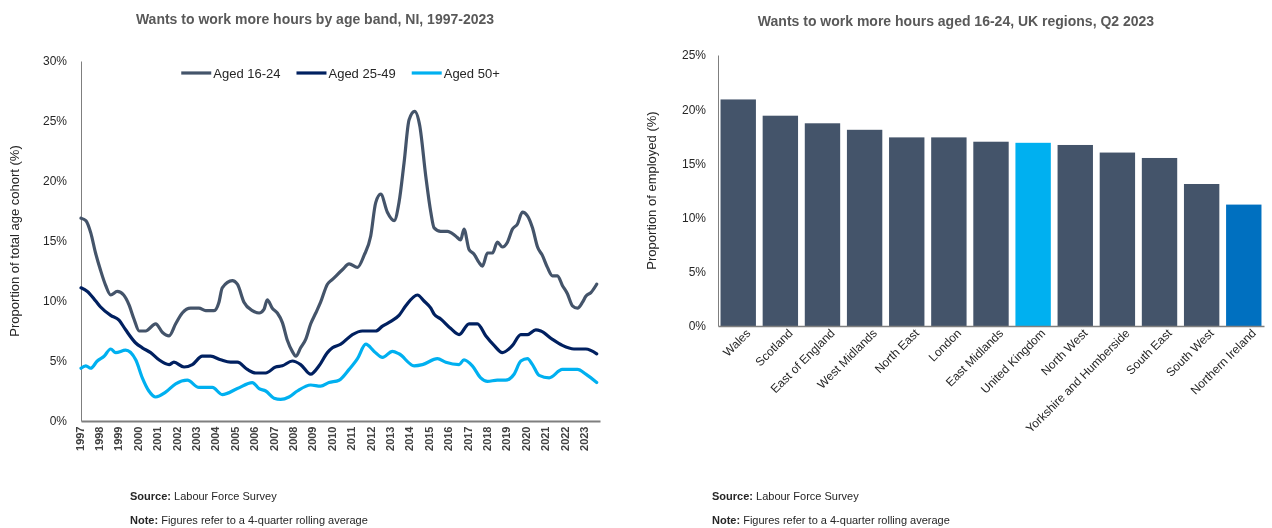 The width and height of the screenshot is (1272, 528). What do you see at coordinates (956, 21) in the screenshot?
I see `chart-title: Wants to work more hours aged 16-24, UK regions, Q2 2023` at bounding box center [956, 21].